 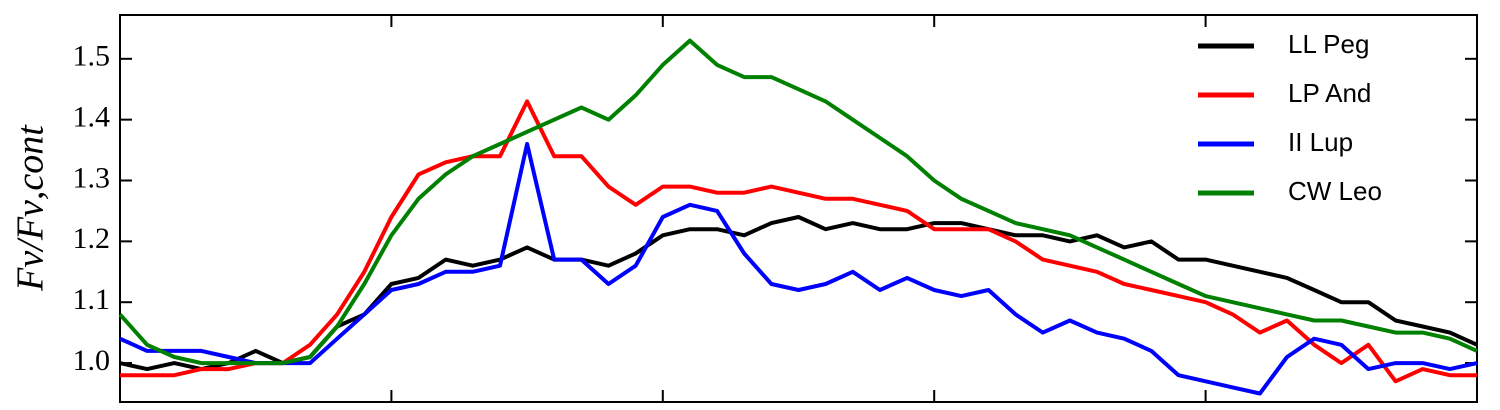 What do you see at coordinates (92, 117) in the screenshot?
I see `y-tick-label: 1.4` at bounding box center [92, 117].